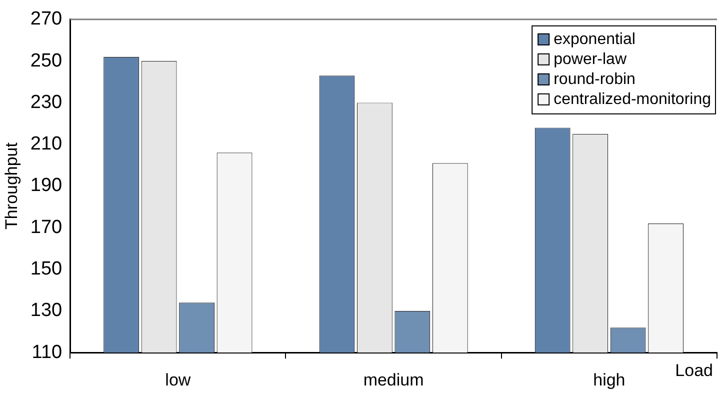 Image resolution: width=725 pixels, height=403 pixels. Describe the element at coordinates (393, 380) in the screenshot. I see `x-tick-label: medium` at that location.